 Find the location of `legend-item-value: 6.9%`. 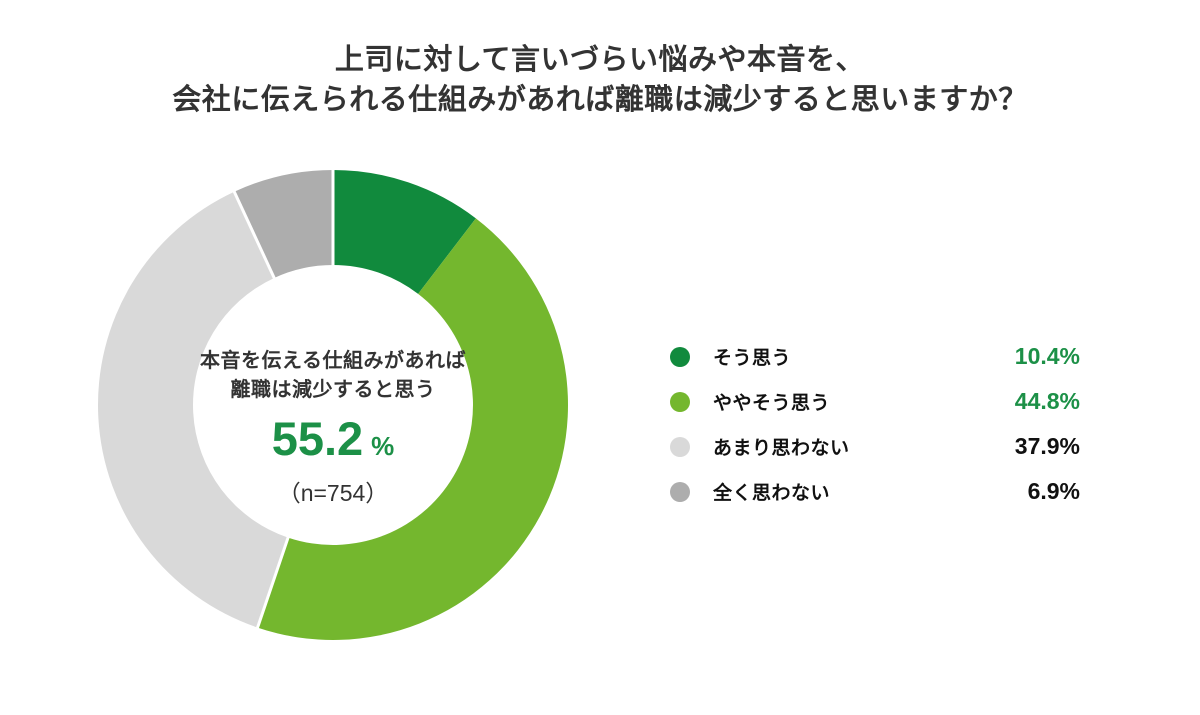

legend-item-value: 6.9% is located at coordinates (1053, 491).